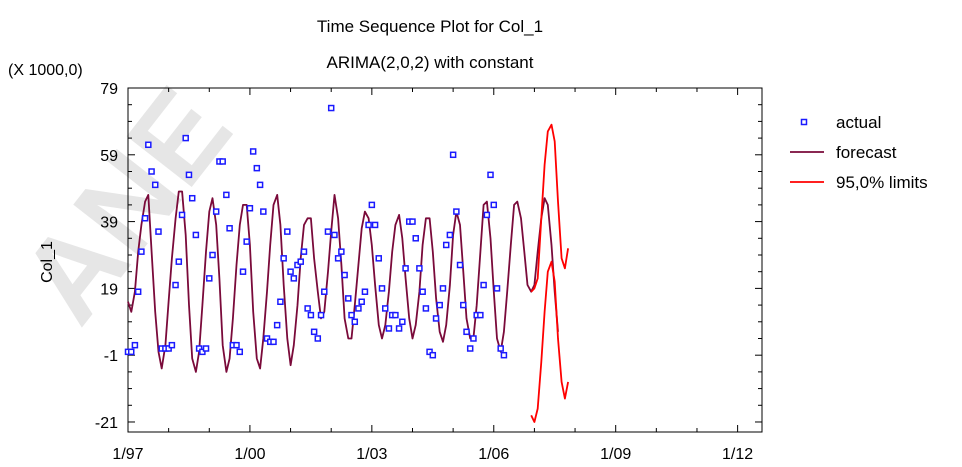  What do you see at coordinates (549, 341) in the screenshot?
I see `lower-limit-line` at bounding box center [549, 341].